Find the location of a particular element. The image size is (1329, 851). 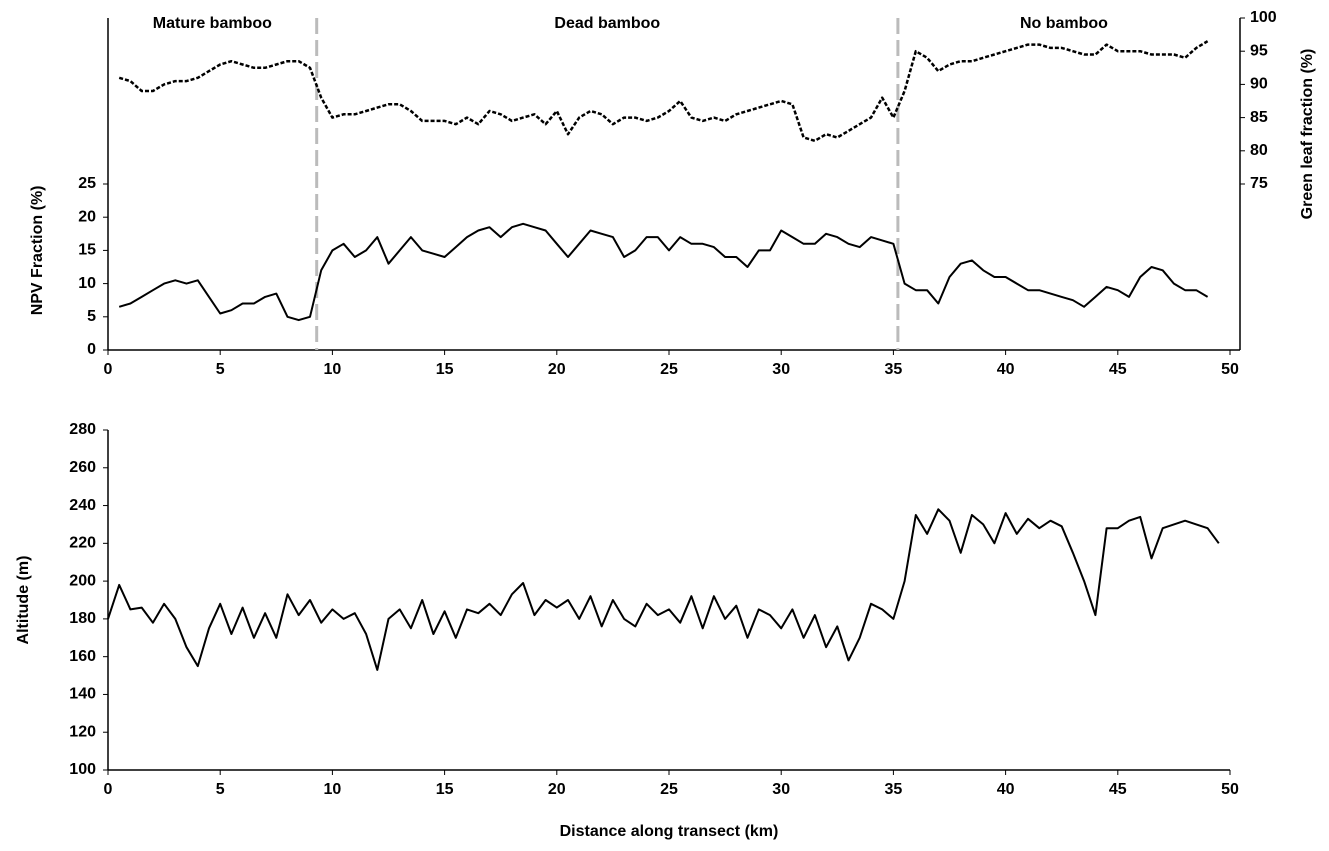

y2-tick-label: 95 is located at coordinates (1259, 50).